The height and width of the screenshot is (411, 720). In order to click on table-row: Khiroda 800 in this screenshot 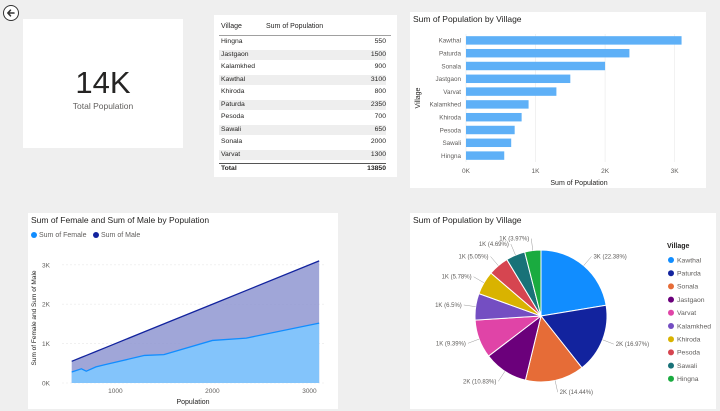, I will do `click(302, 92)`.